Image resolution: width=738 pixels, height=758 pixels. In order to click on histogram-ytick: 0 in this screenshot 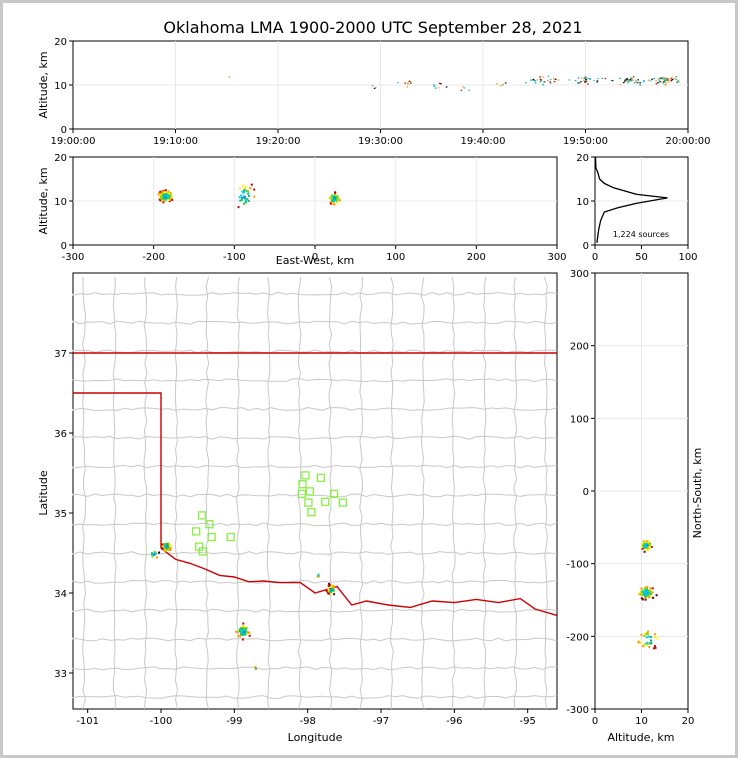, I will do `click(586, 246)`.